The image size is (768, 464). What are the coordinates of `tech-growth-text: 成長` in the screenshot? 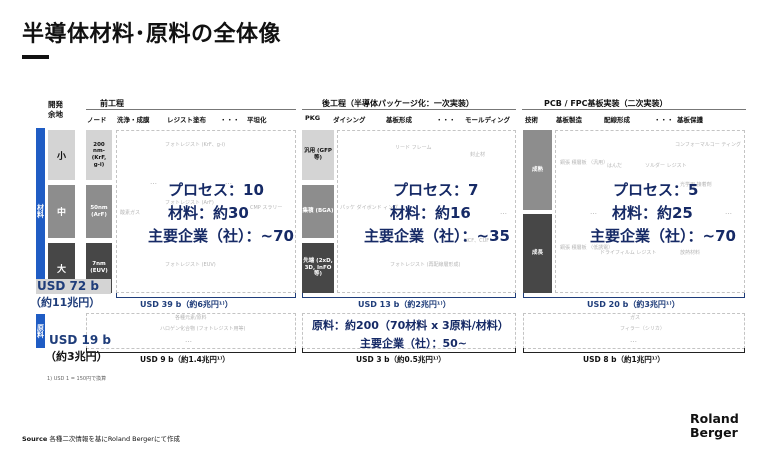 It's located at (537, 253).